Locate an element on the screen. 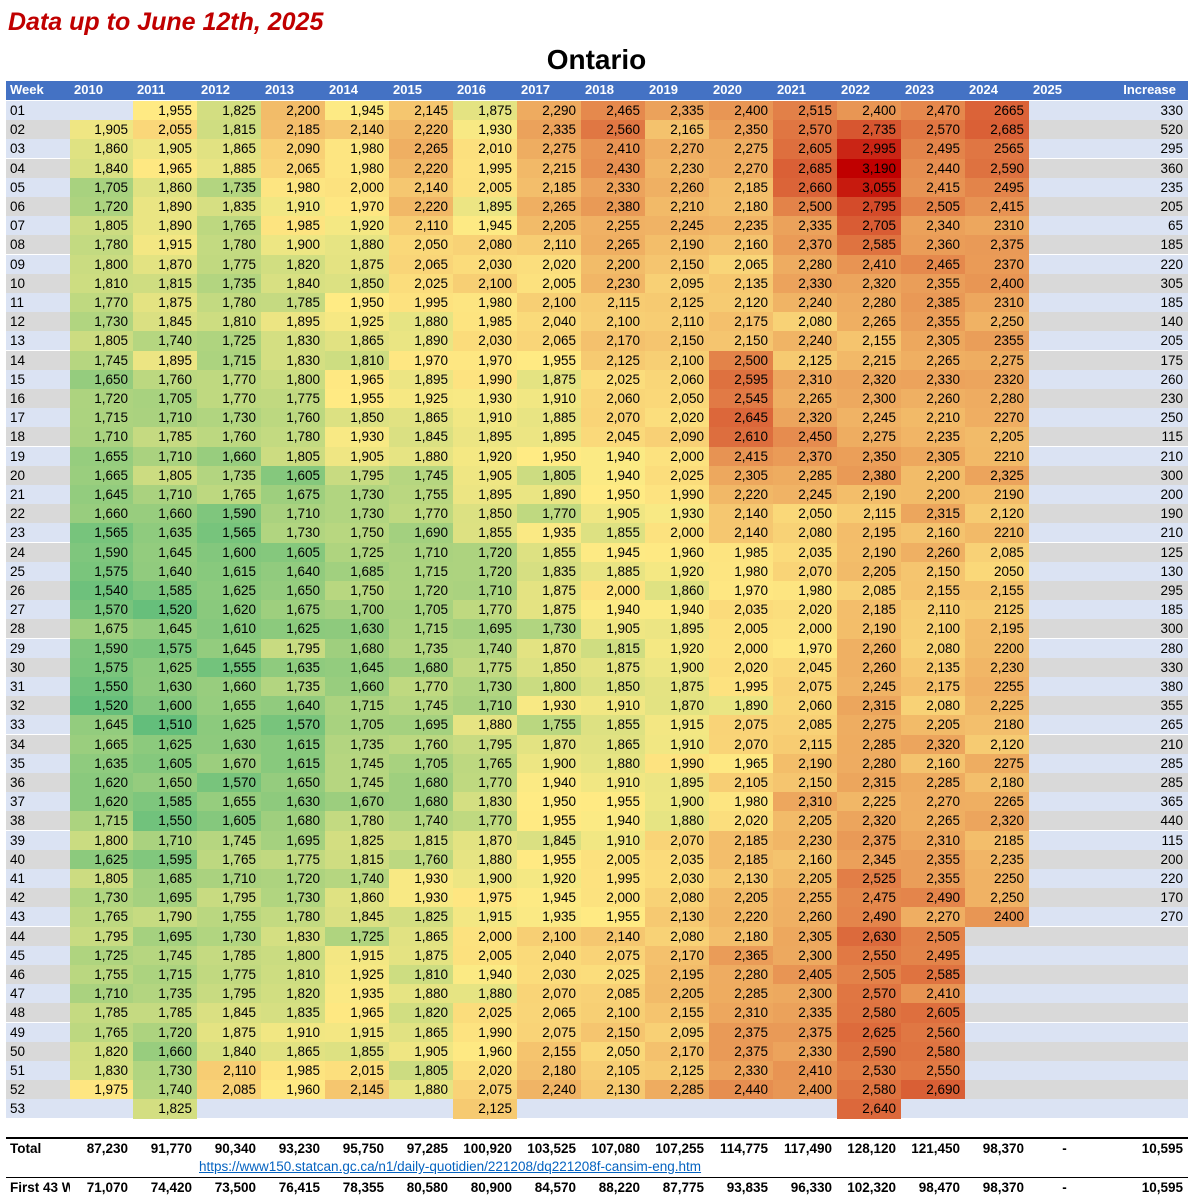  value-cell: 1,650 is located at coordinates (165, 783).